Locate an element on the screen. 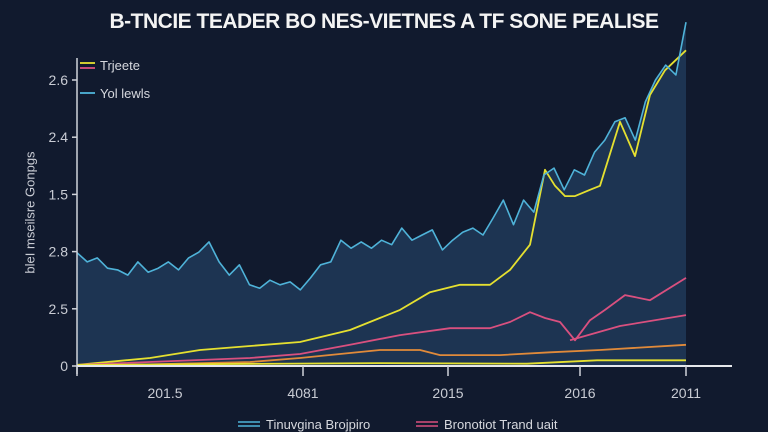 This screenshot has height=432, width=768. x-tick-label: 201.5 is located at coordinates (164, 393).